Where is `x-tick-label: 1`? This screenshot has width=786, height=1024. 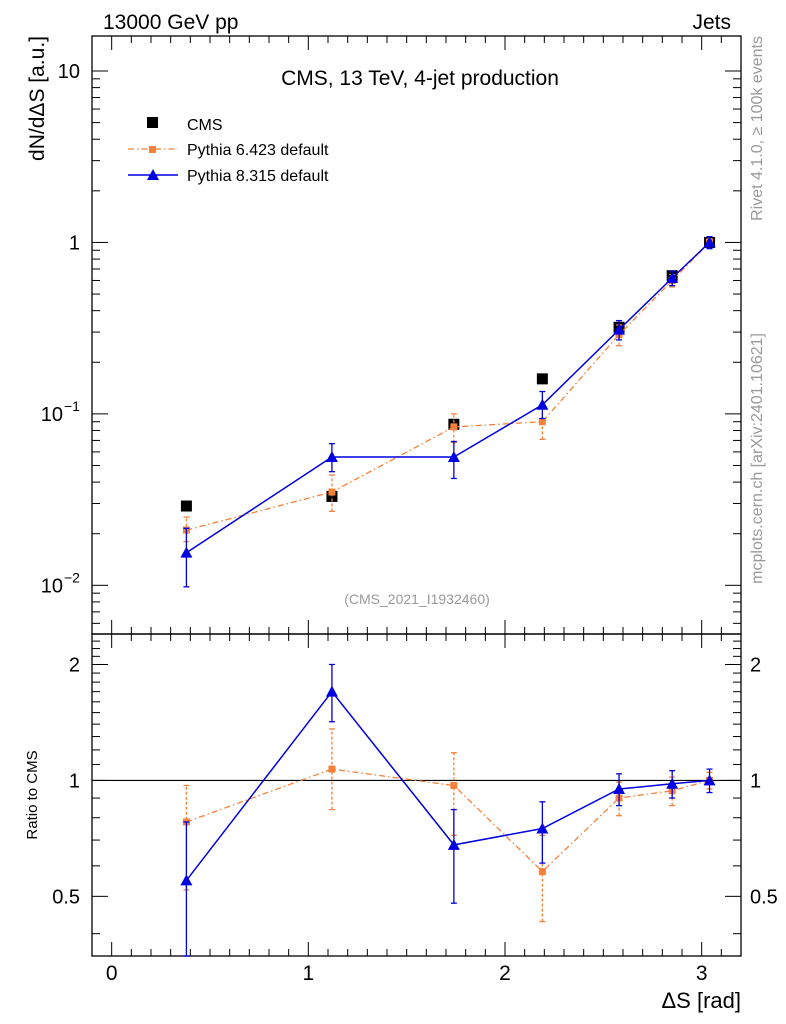
x-tick-label: 1 is located at coordinates (308, 973).